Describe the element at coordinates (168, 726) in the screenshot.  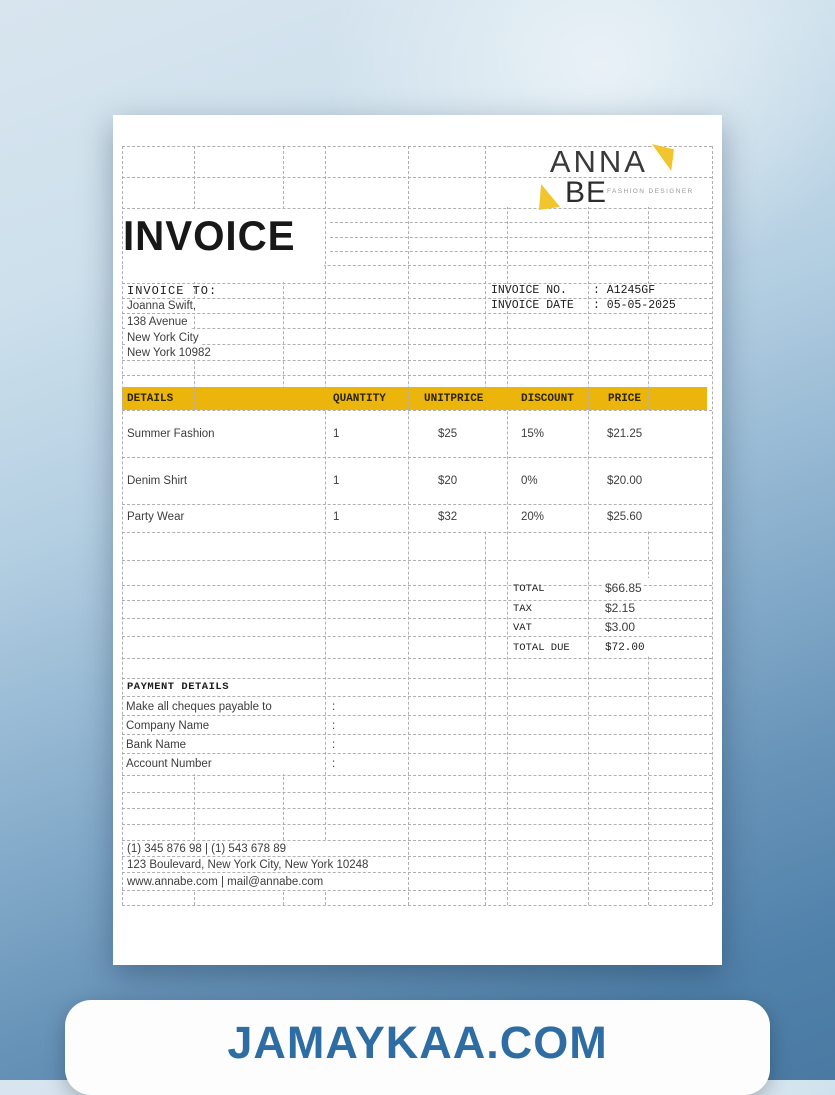
I see `payment-row-label: Company Name` at that location.